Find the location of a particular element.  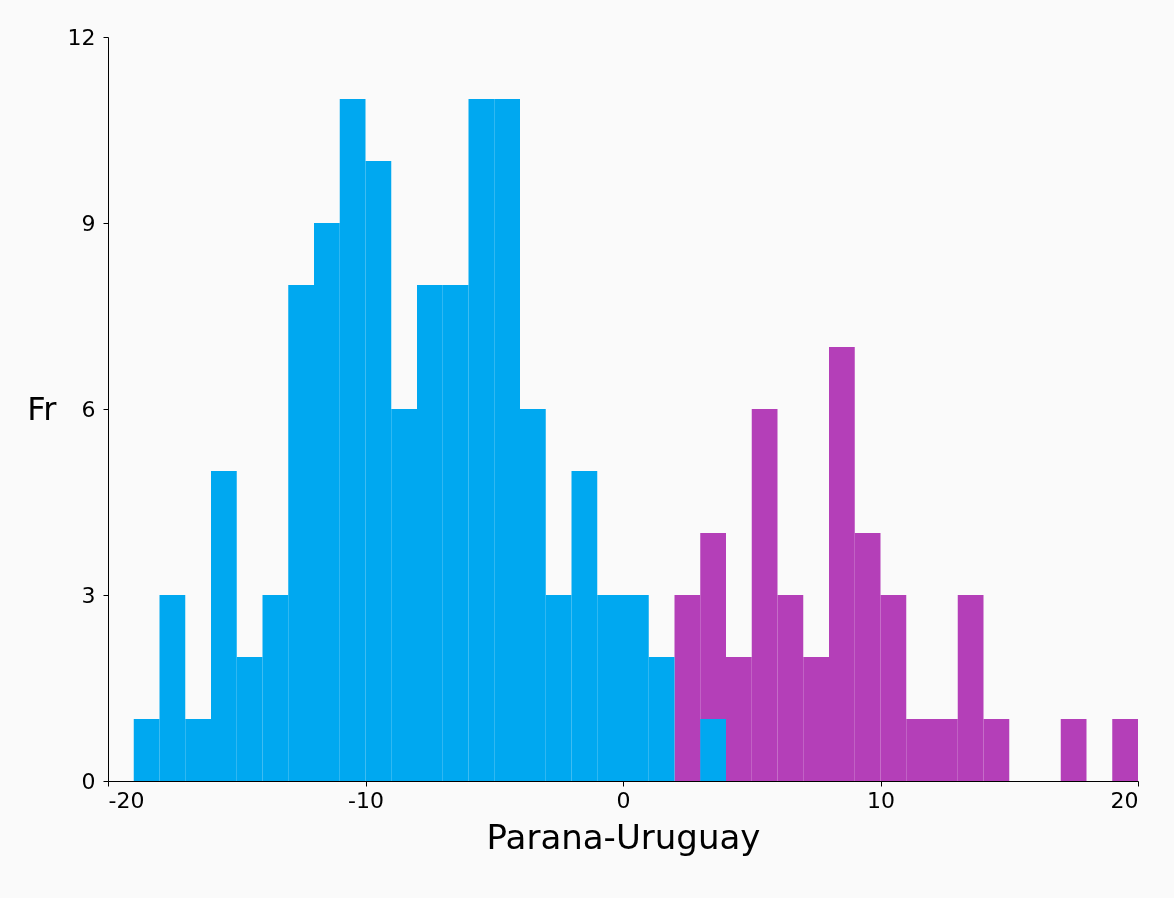

x-tick-label: -10 is located at coordinates (366, 800).